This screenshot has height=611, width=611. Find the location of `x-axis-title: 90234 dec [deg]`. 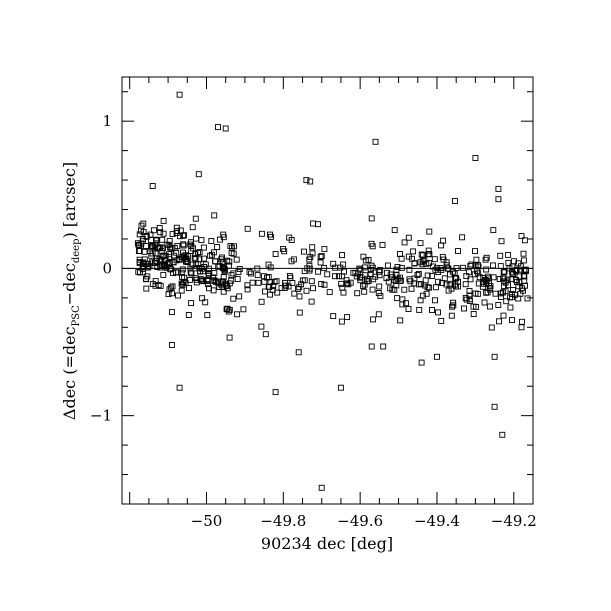

x-axis-title: 90234 dec [deg] is located at coordinates (327, 543).